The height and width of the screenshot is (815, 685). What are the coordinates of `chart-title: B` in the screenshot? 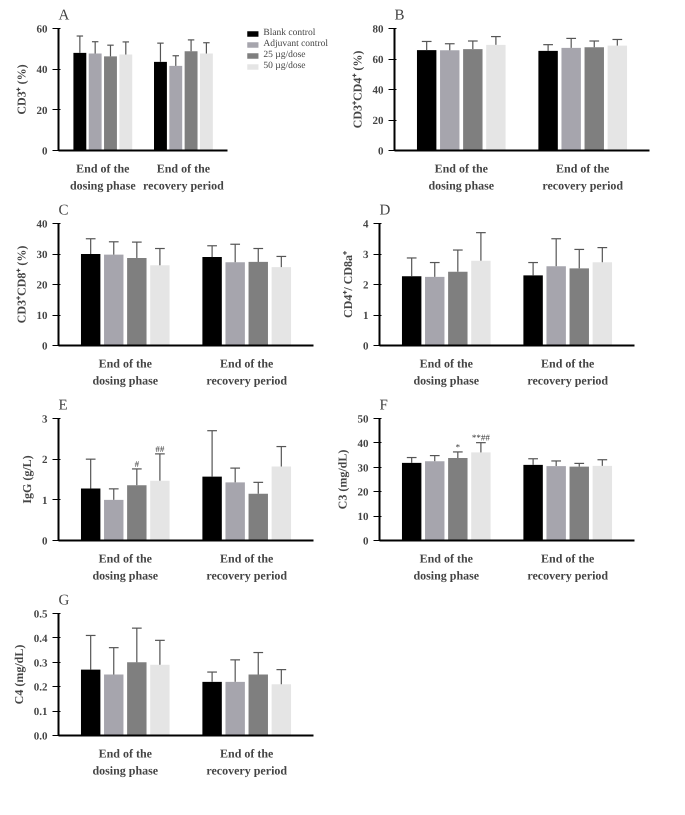 It's located at (399, 16).